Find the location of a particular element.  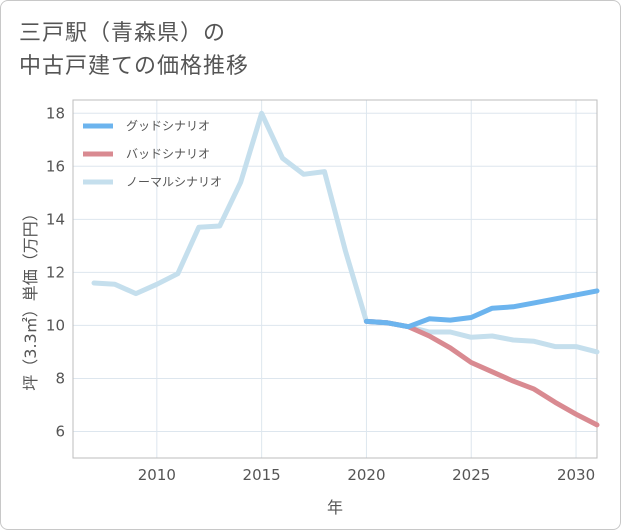

y-axis-title: 坪（3.3㎡）単価（万円） is located at coordinates (30, 297).